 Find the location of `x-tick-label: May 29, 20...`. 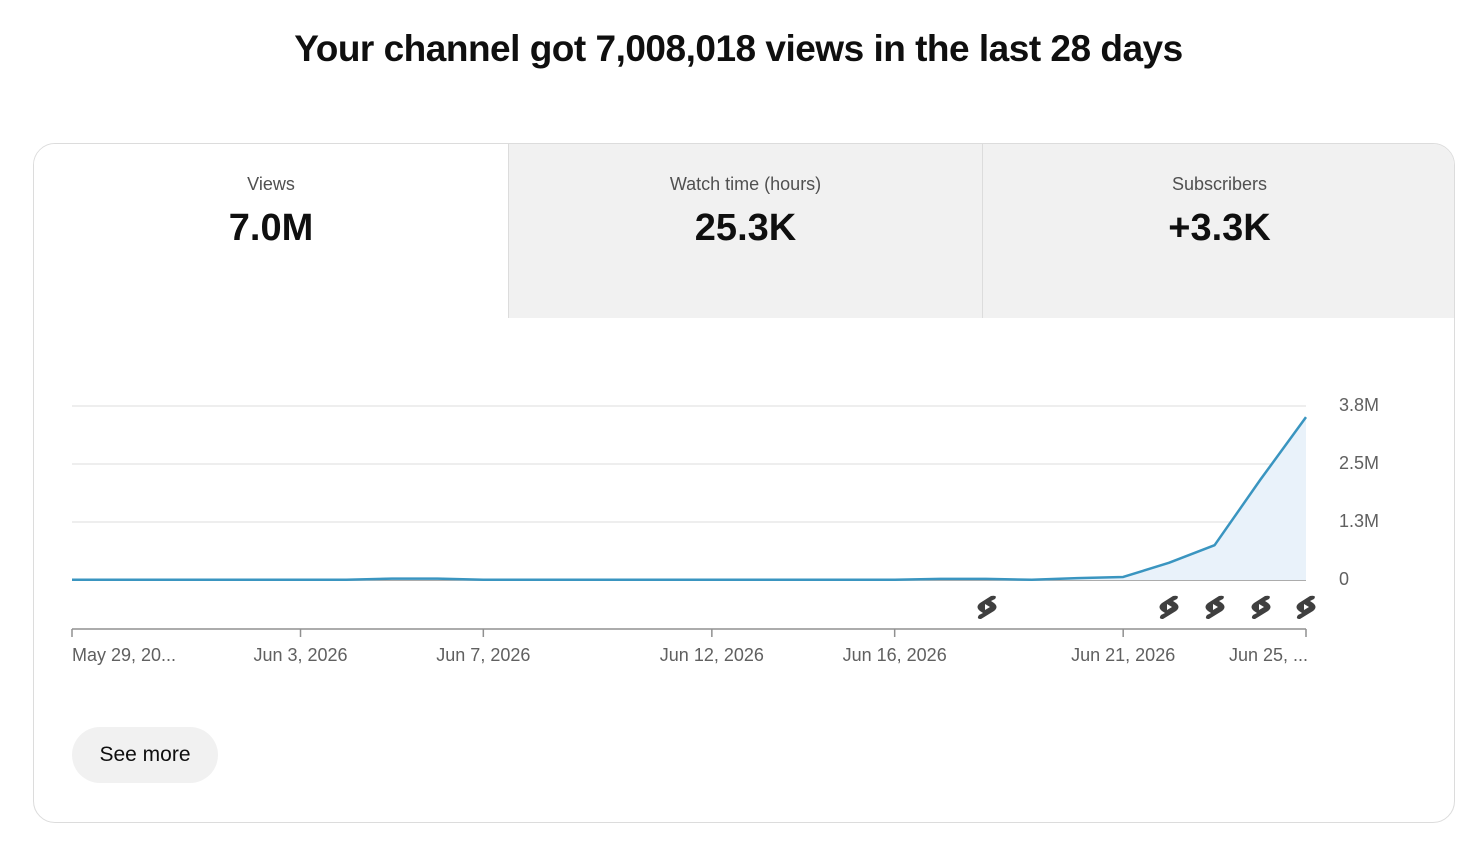

x-tick-label: May 29, 20... is located at coordinates (124, 655).